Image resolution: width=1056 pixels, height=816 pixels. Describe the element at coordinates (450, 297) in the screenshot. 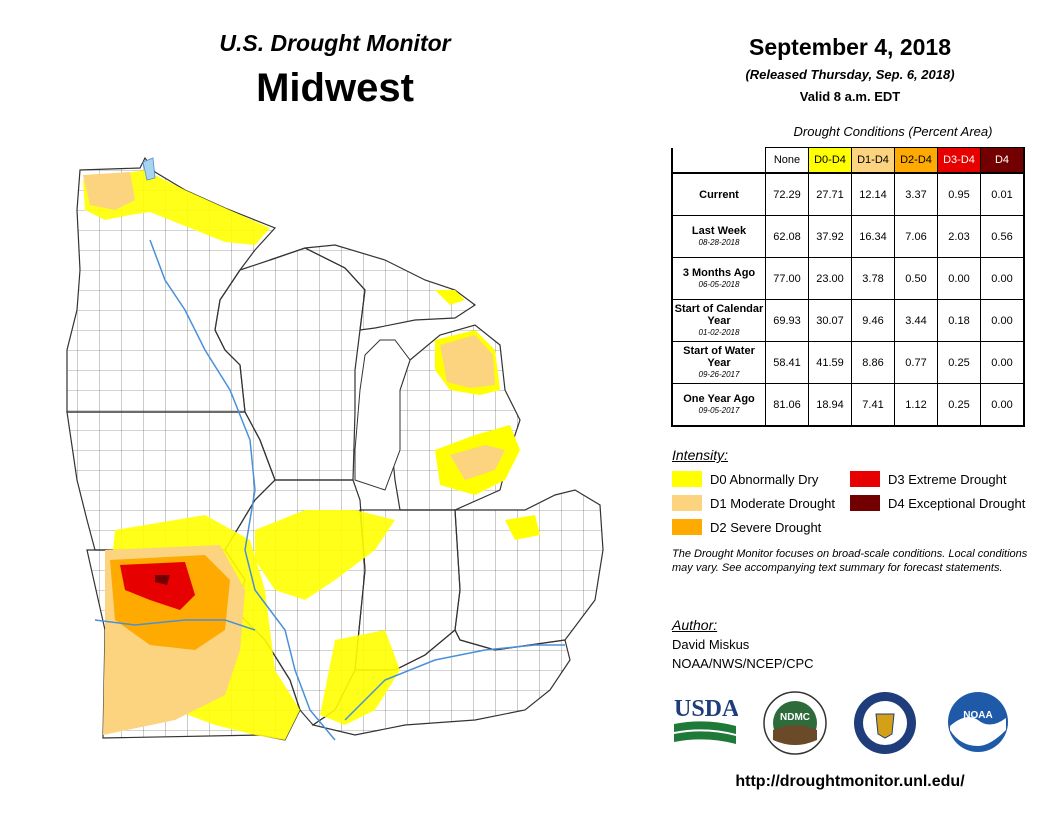

I see `drought-d0-upper-mi` at that location.